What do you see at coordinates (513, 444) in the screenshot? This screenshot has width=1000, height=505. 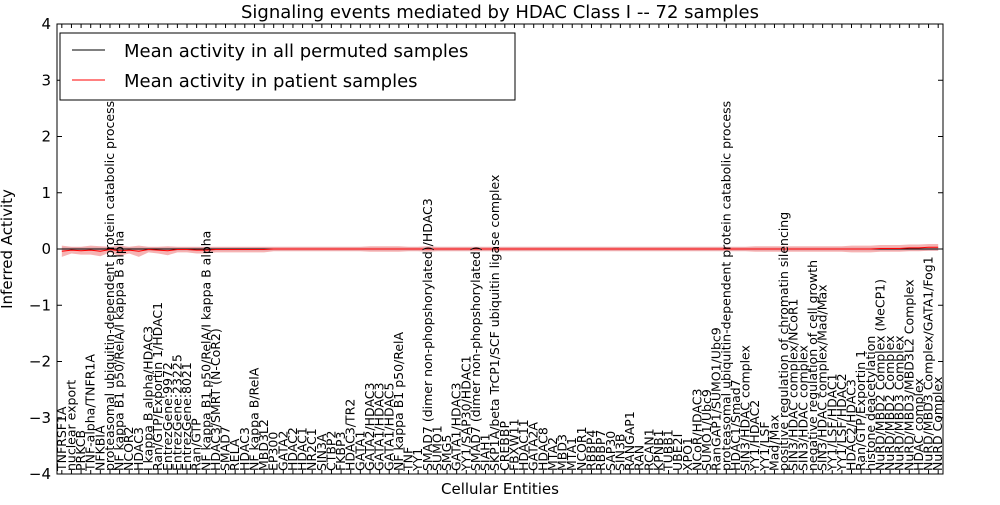 I see `x-tick-label: FBXW11` at bounding box center [513, 444].